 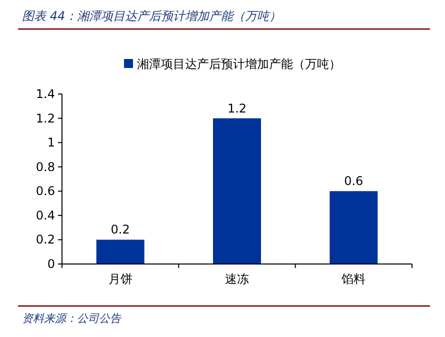 I want to click on y-tick-label: 0.2, so click(x=45, y=239).